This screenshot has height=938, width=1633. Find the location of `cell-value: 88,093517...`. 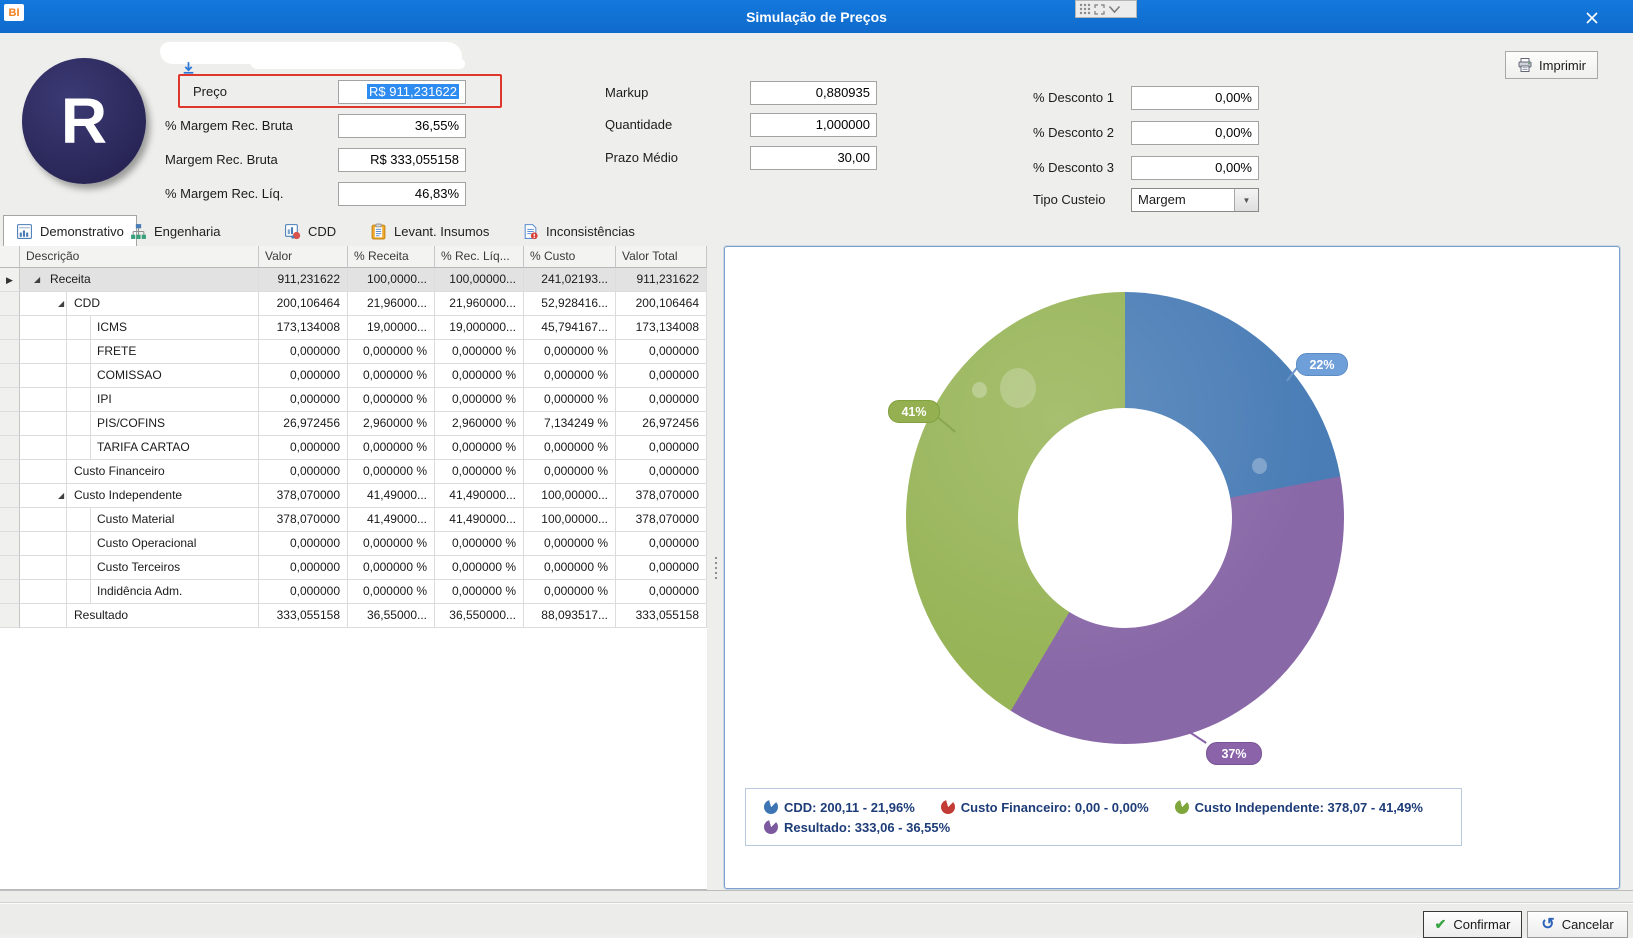

cell-value: 88,093517... is located at coordinates (570, 616).